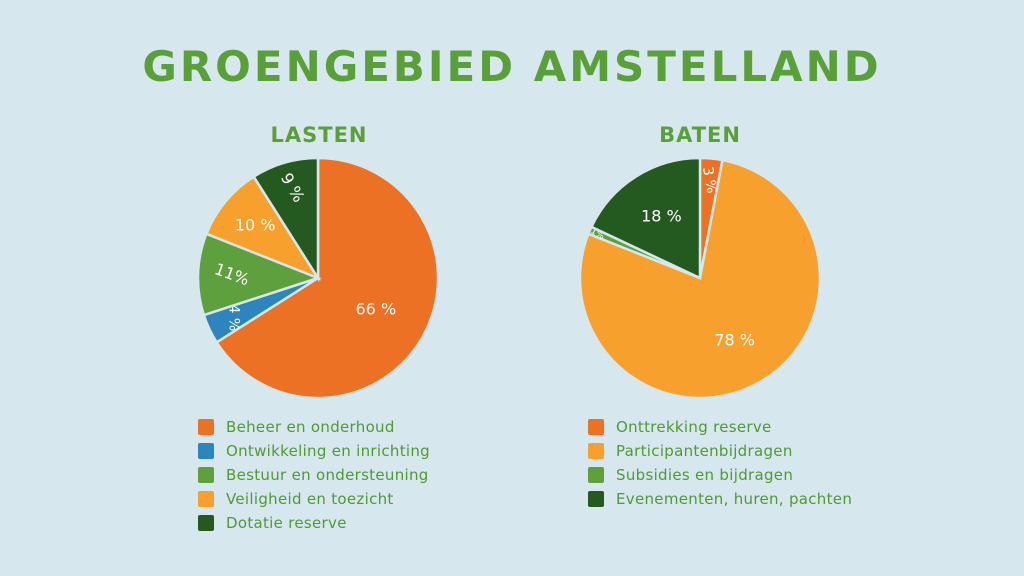  What do you see at coordinates (310, 499) in the screenshot?
I see `lasten-legend-label: Veiligheid en toezicht` at bounding box center [310, 499].